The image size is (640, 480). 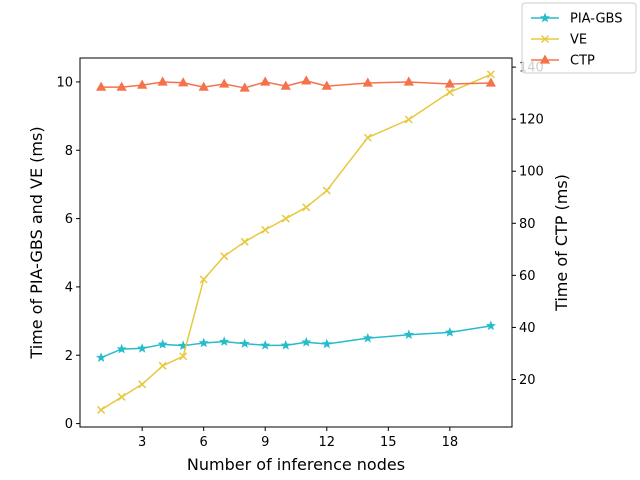 I want to click on x-tick-label: 3, so click(x=142, y=442).